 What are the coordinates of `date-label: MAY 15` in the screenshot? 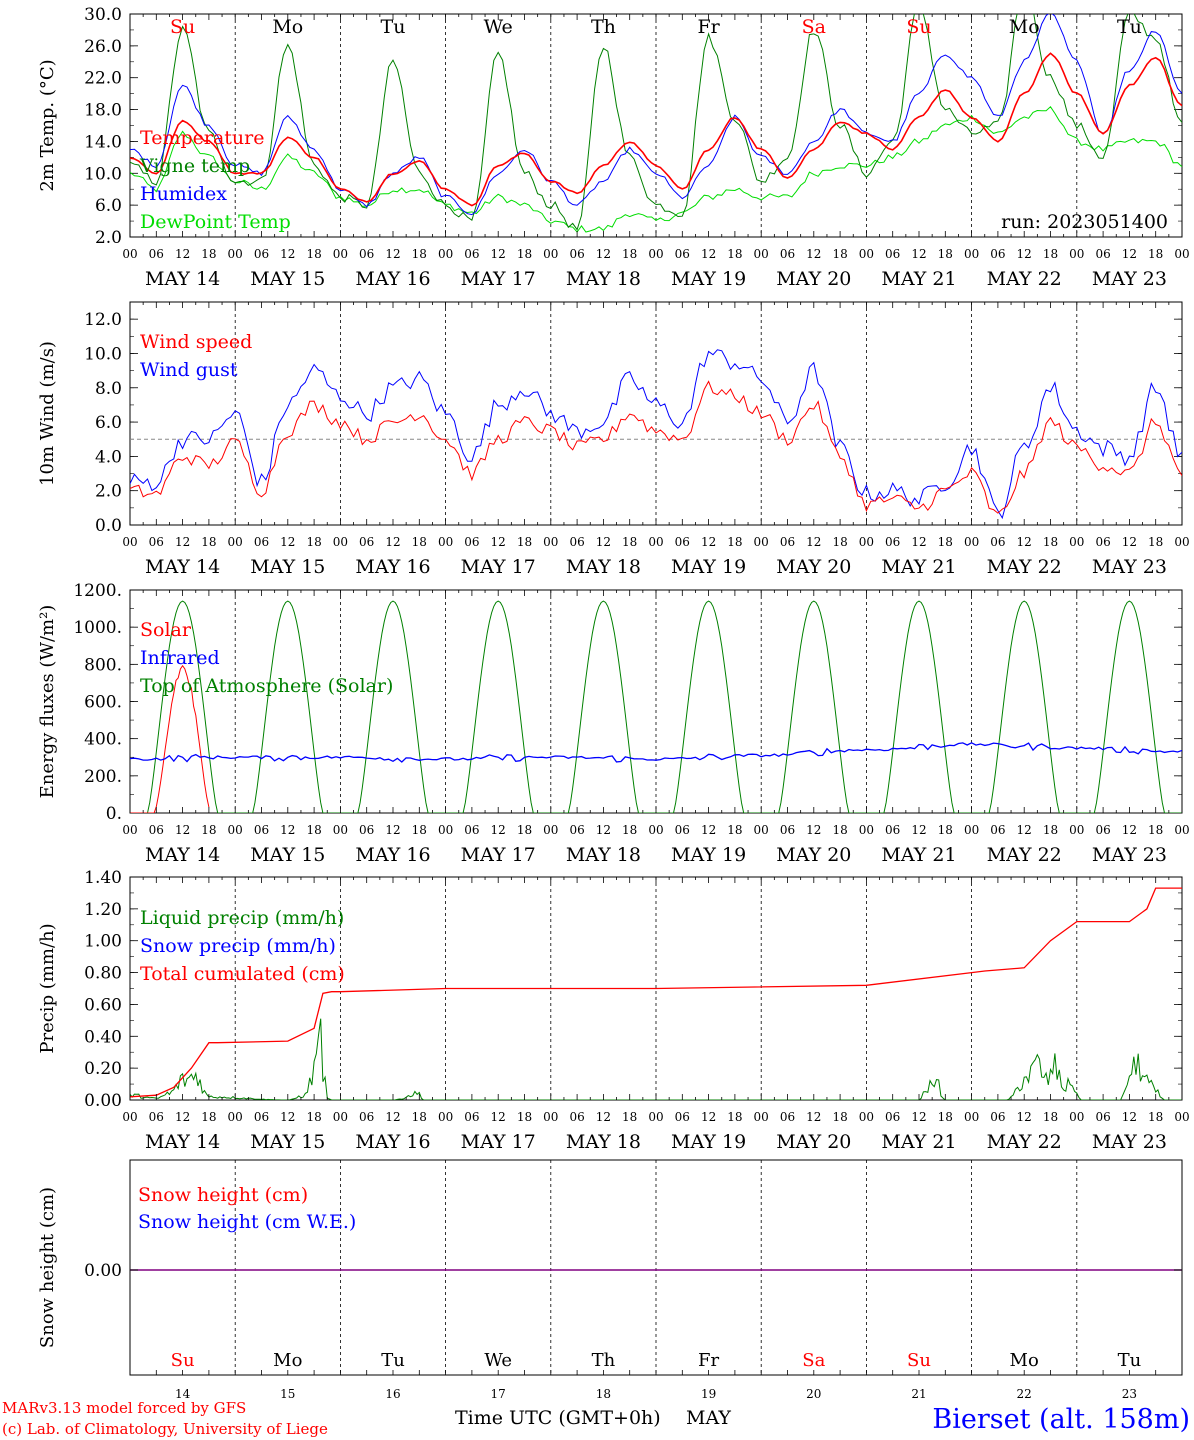 It's located at (287, 567).